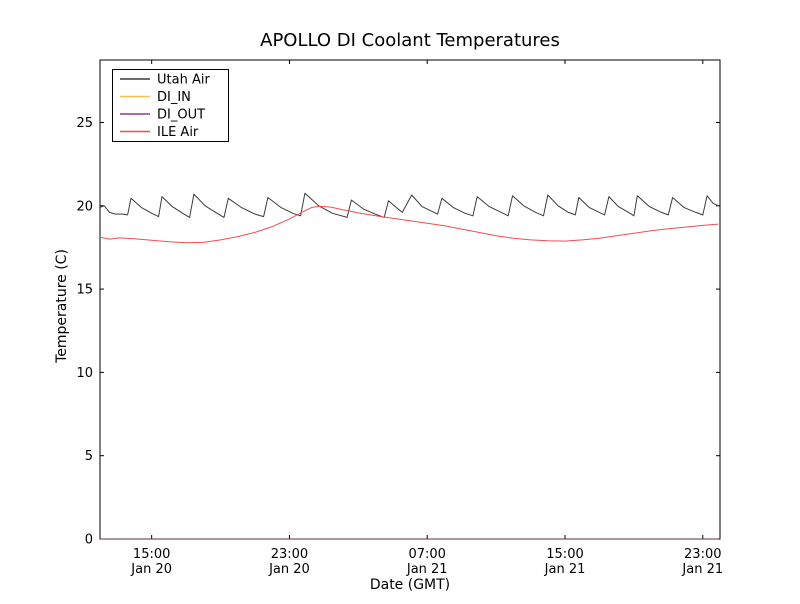 This screenshot has width=800, height=604. What do you see at coordinates (170, 105) in the screenshot?
I see `legend-box` at bounding box center [170, 105].